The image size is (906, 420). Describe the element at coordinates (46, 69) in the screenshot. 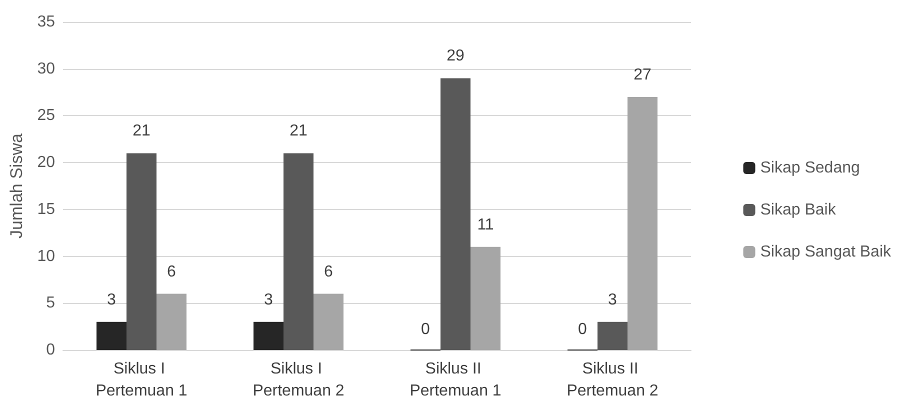

I see `y-tick-label: 30` at that location.